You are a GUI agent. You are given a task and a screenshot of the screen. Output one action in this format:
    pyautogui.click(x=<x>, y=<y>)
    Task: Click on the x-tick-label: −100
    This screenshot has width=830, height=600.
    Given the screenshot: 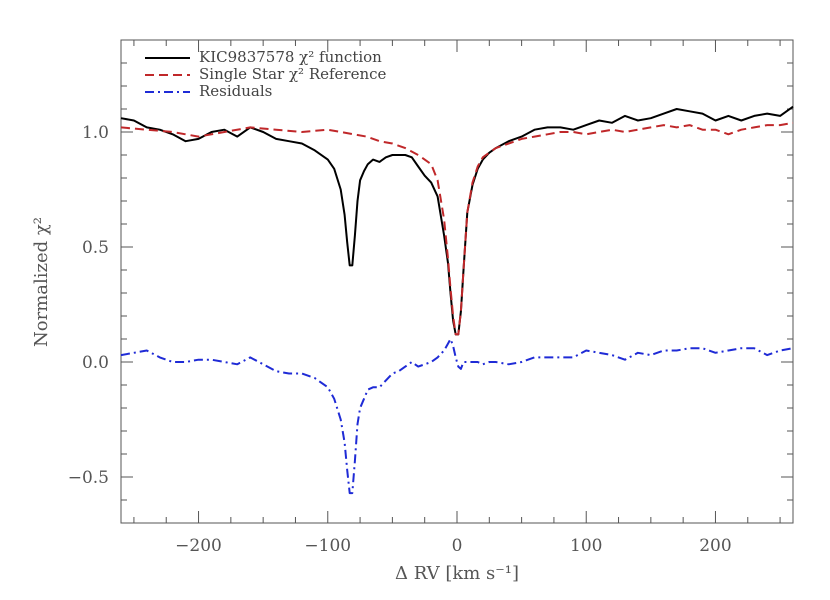 What is the action you would take?
    pyautogui.click(x=327, y=546)
    